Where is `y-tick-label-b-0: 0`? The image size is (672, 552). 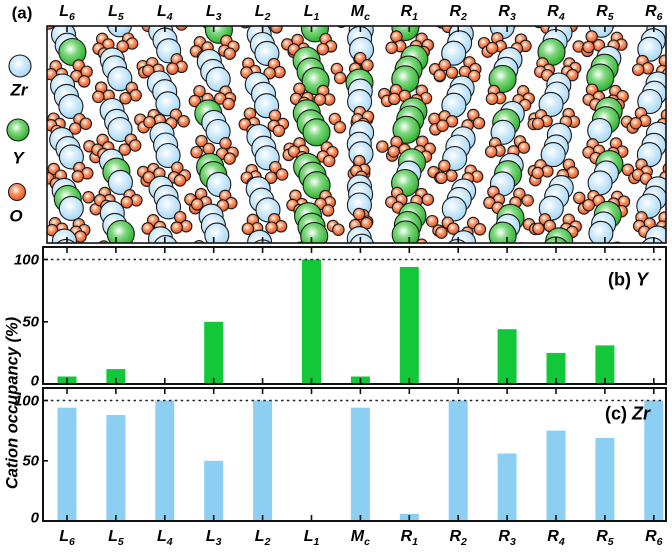
y-tick-label-b-0: 0 is located at coordinates (34, 381).